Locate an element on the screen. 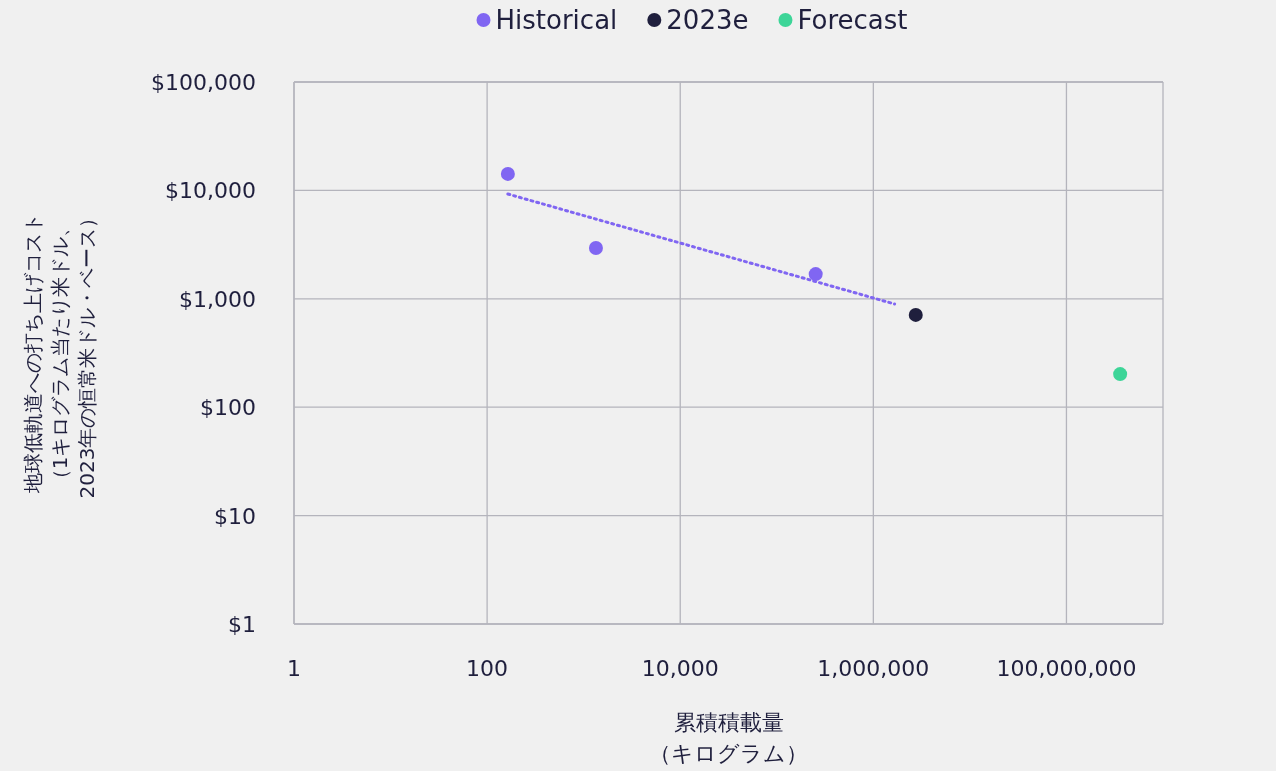 Image resolution: width=1276 pixels, height=771 pixels. legend-label: Forecast is located at coordinates (852, 20).